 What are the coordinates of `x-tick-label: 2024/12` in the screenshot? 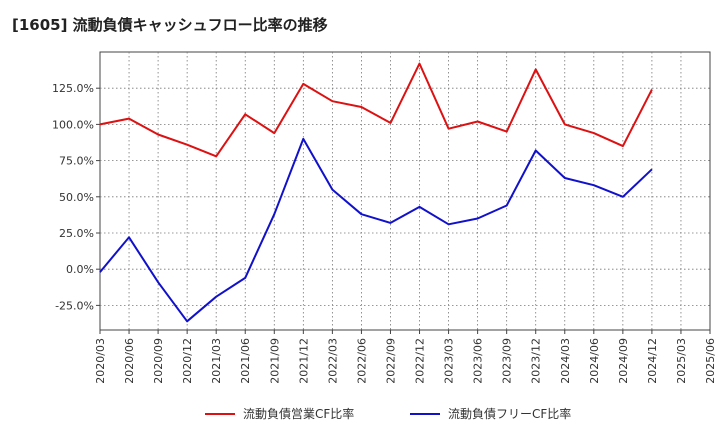 It's located at (652, 361).